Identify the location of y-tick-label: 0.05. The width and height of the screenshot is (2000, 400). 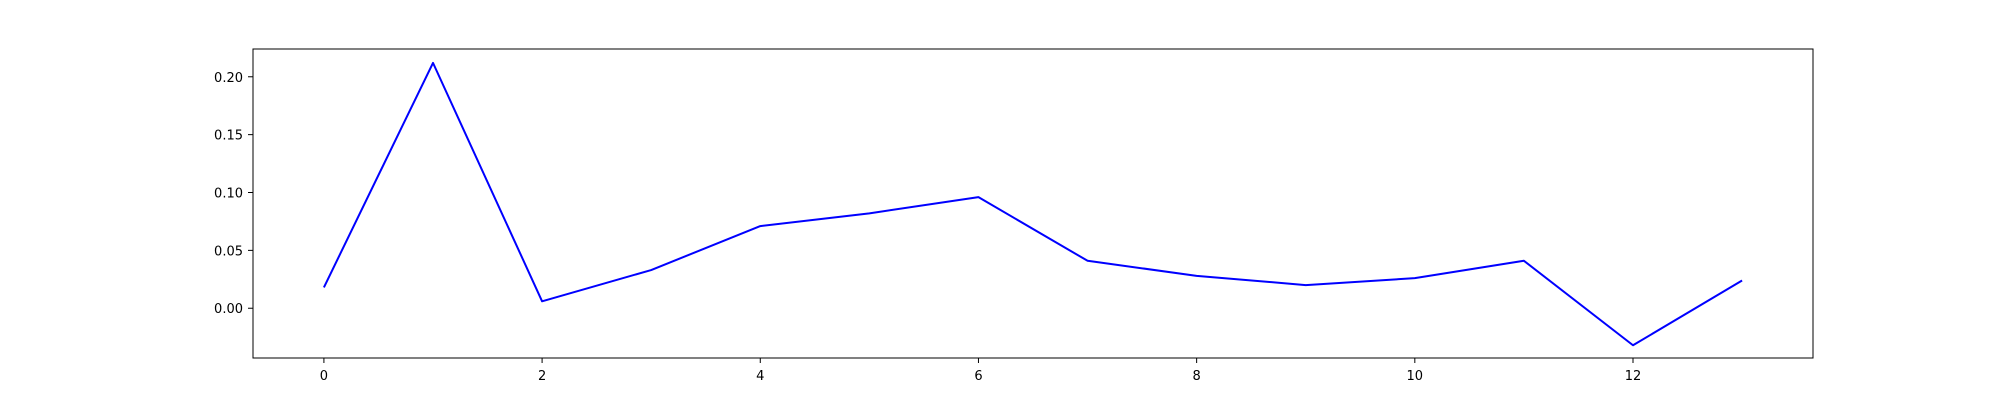
(228, 251).